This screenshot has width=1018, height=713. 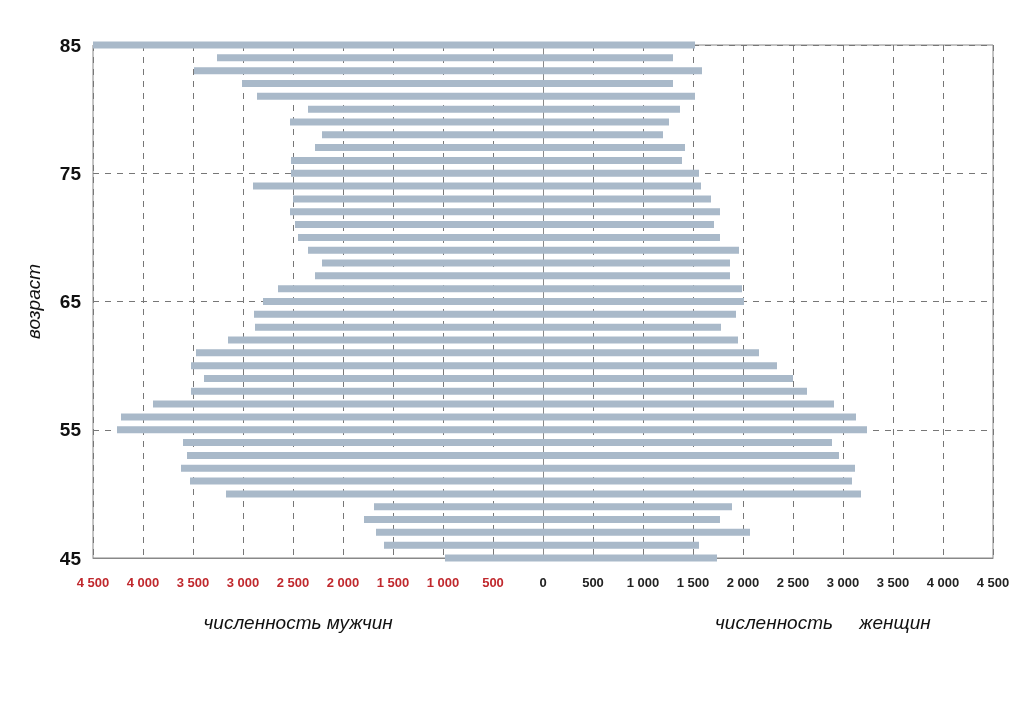 I want to click on x-tick-label: 0, so click(x=543, y=582).